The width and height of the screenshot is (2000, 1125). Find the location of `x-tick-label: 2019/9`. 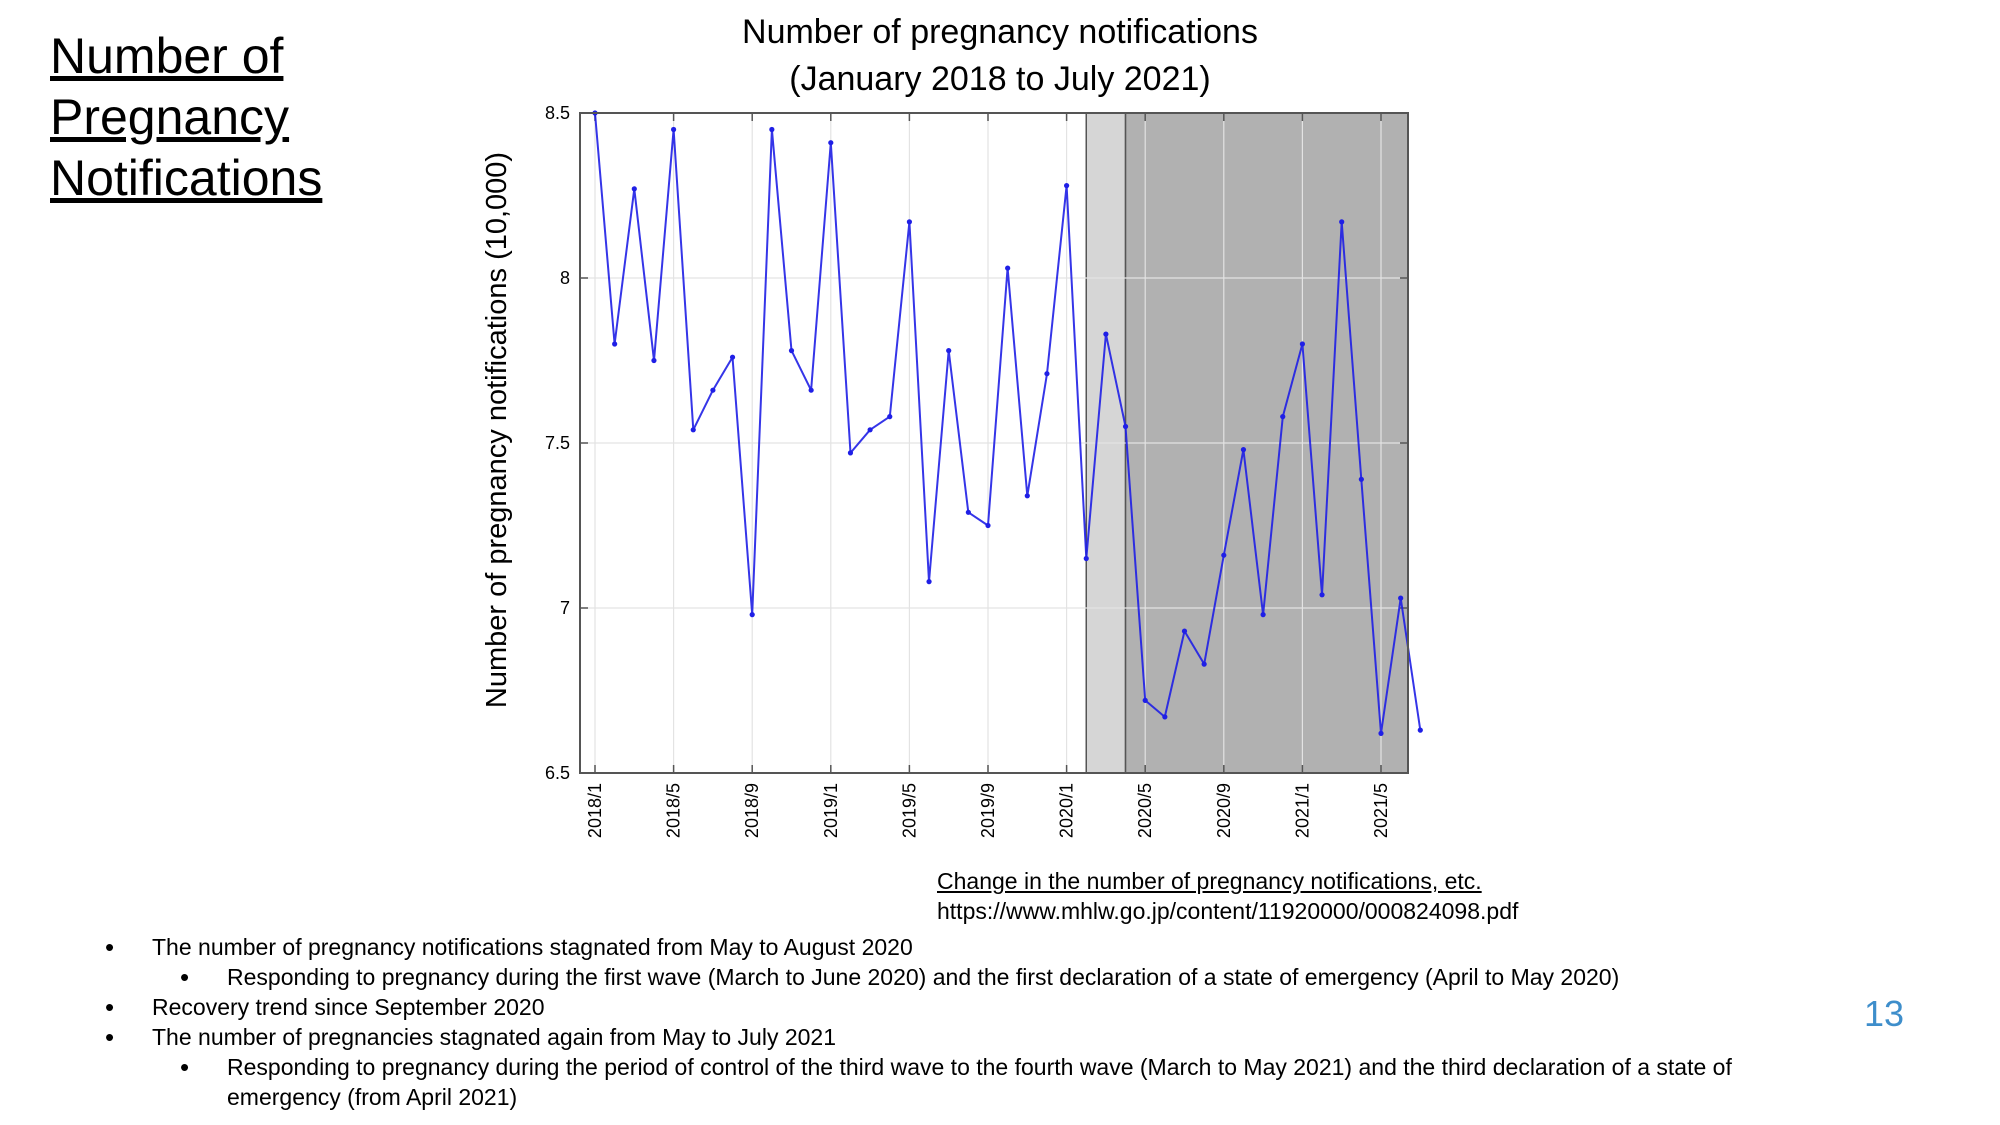

x-tick-label: 2019/9 is located at coordinates (988, 810).